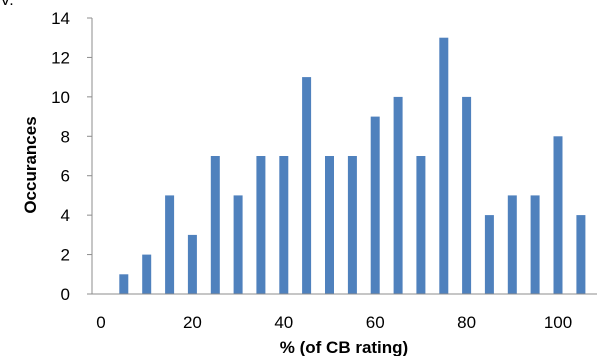 The image size is (604, 356). Describe the element at coordinates (30, 164) in the screenshot. I see `y-axis-title: Occurances` at that location.